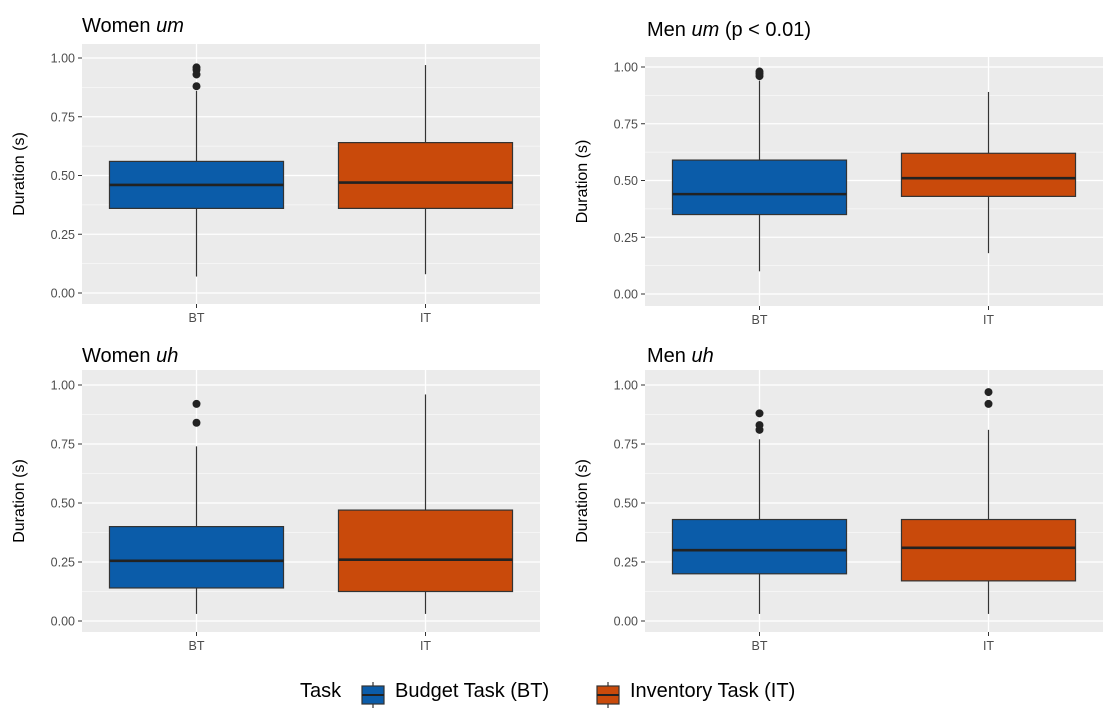 This screenshot has width=1113, height=709. Describe the element at coordinates (712, 691) in the screenshot. I see `legend-item-label-it: Inventory Task (IT)` at that location.